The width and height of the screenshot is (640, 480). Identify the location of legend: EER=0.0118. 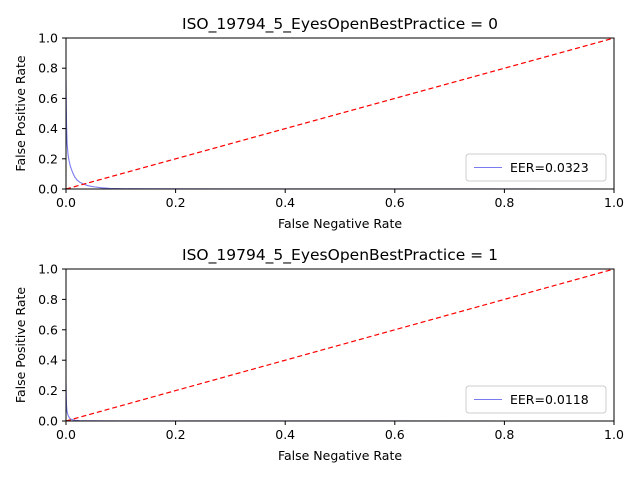
(536, 399).